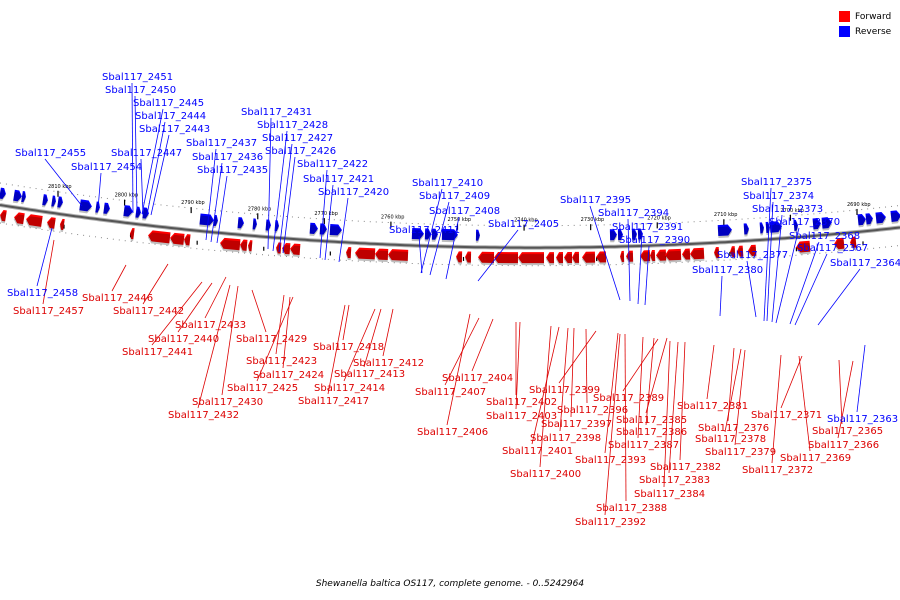 The height and width of the screenshot is (600, 900). I want to click on forward-gene-label: Sbal117_2379, so click(740, 452).